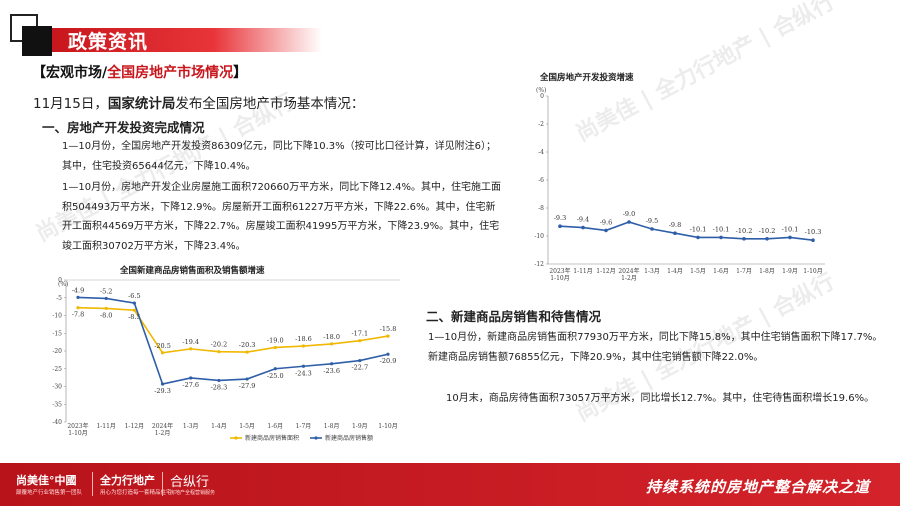 The width and height of the screenshot is (900, 506). I want to click on y-tick-label: -2, so click(541, 124).